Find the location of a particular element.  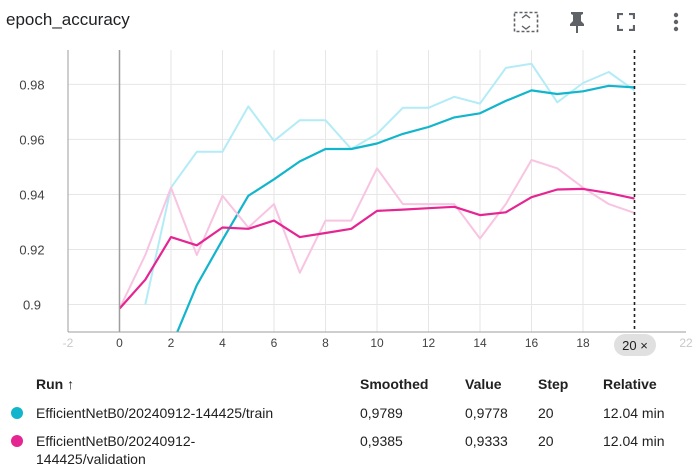

smoothed-value: 0,9789 is located at coordinates (381, 413).